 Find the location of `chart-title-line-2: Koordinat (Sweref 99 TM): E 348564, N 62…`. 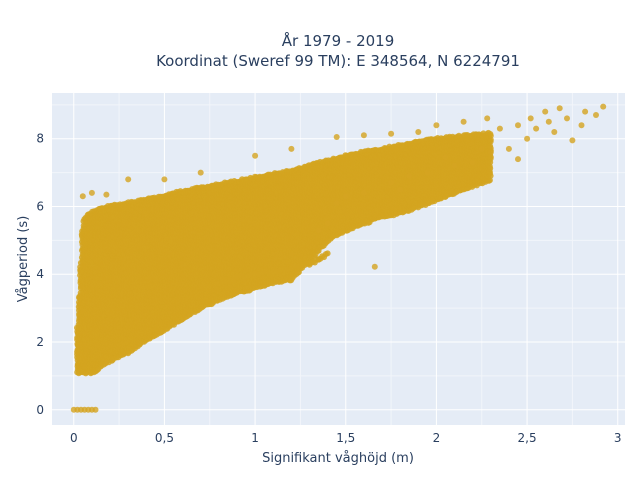

chart-title-line-2: Koordinat (Sweref 99 TM): E 348564, N 62… is located at coordinates (338, 61).